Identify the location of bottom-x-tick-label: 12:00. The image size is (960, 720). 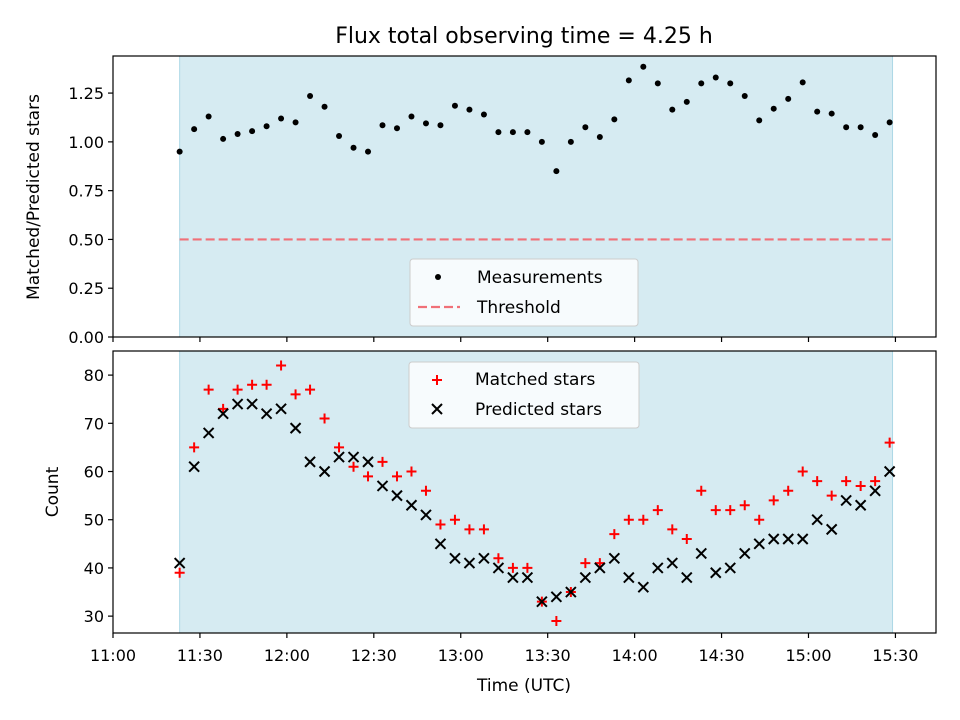
(287, 655).